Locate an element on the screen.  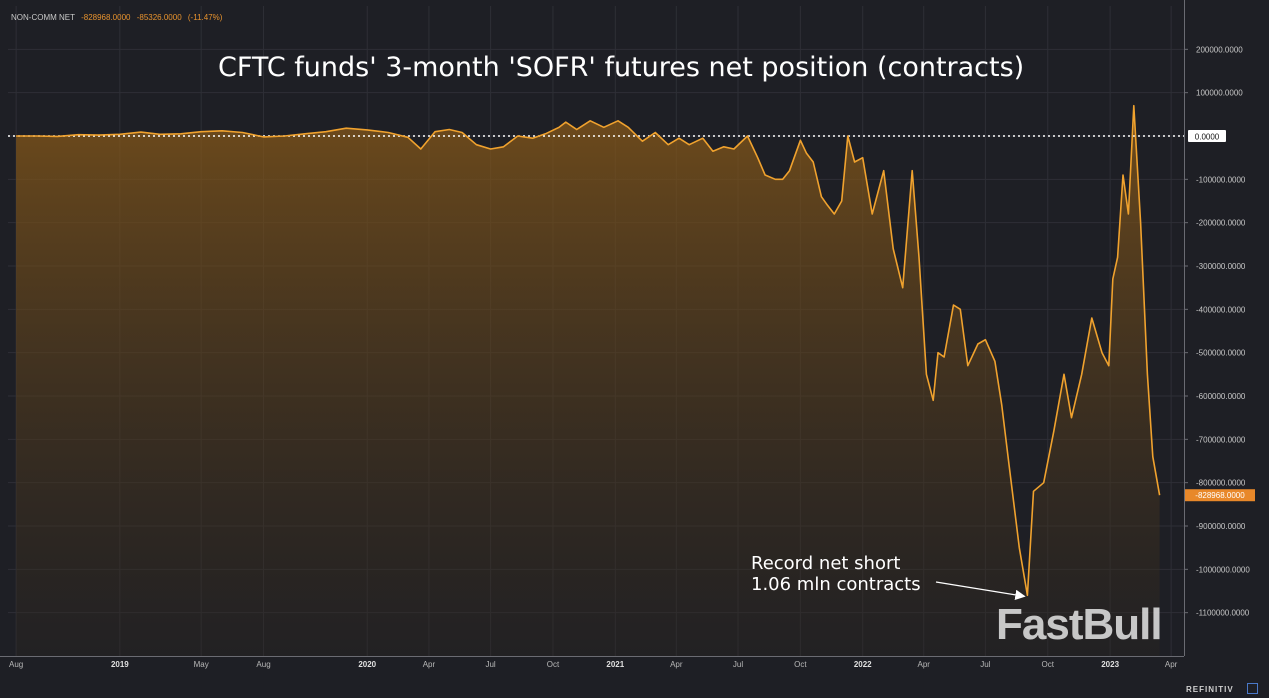
y-tick-label: -1100000.0000 is located at coordinates (1223, 613).